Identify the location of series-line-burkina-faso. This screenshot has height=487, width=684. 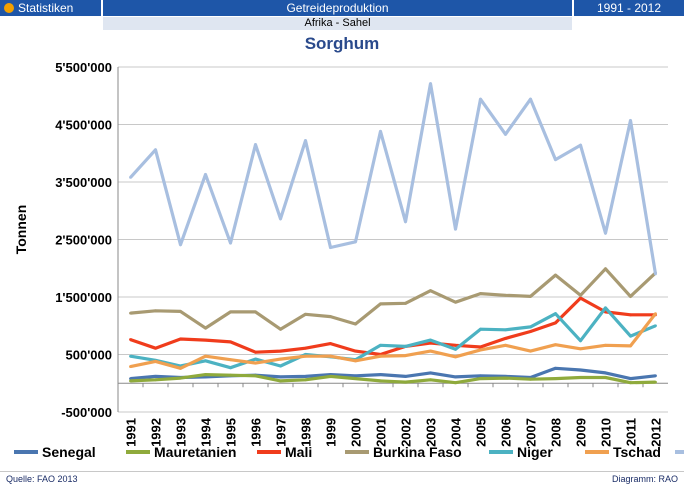
(393, 299).